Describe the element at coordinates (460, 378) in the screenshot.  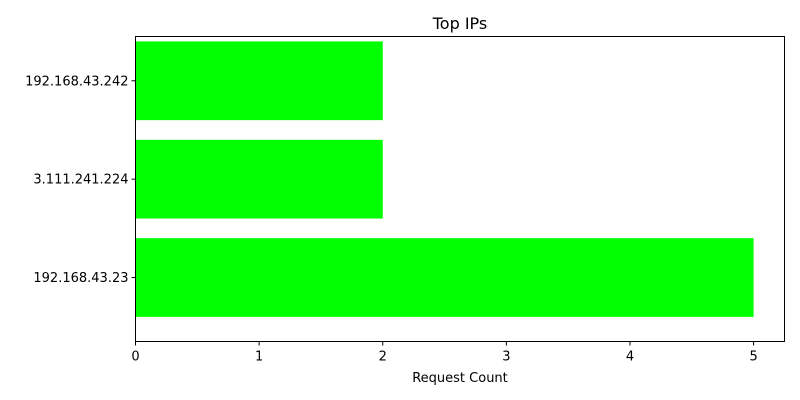
I see `x-axis-label: Request Count` at that location.